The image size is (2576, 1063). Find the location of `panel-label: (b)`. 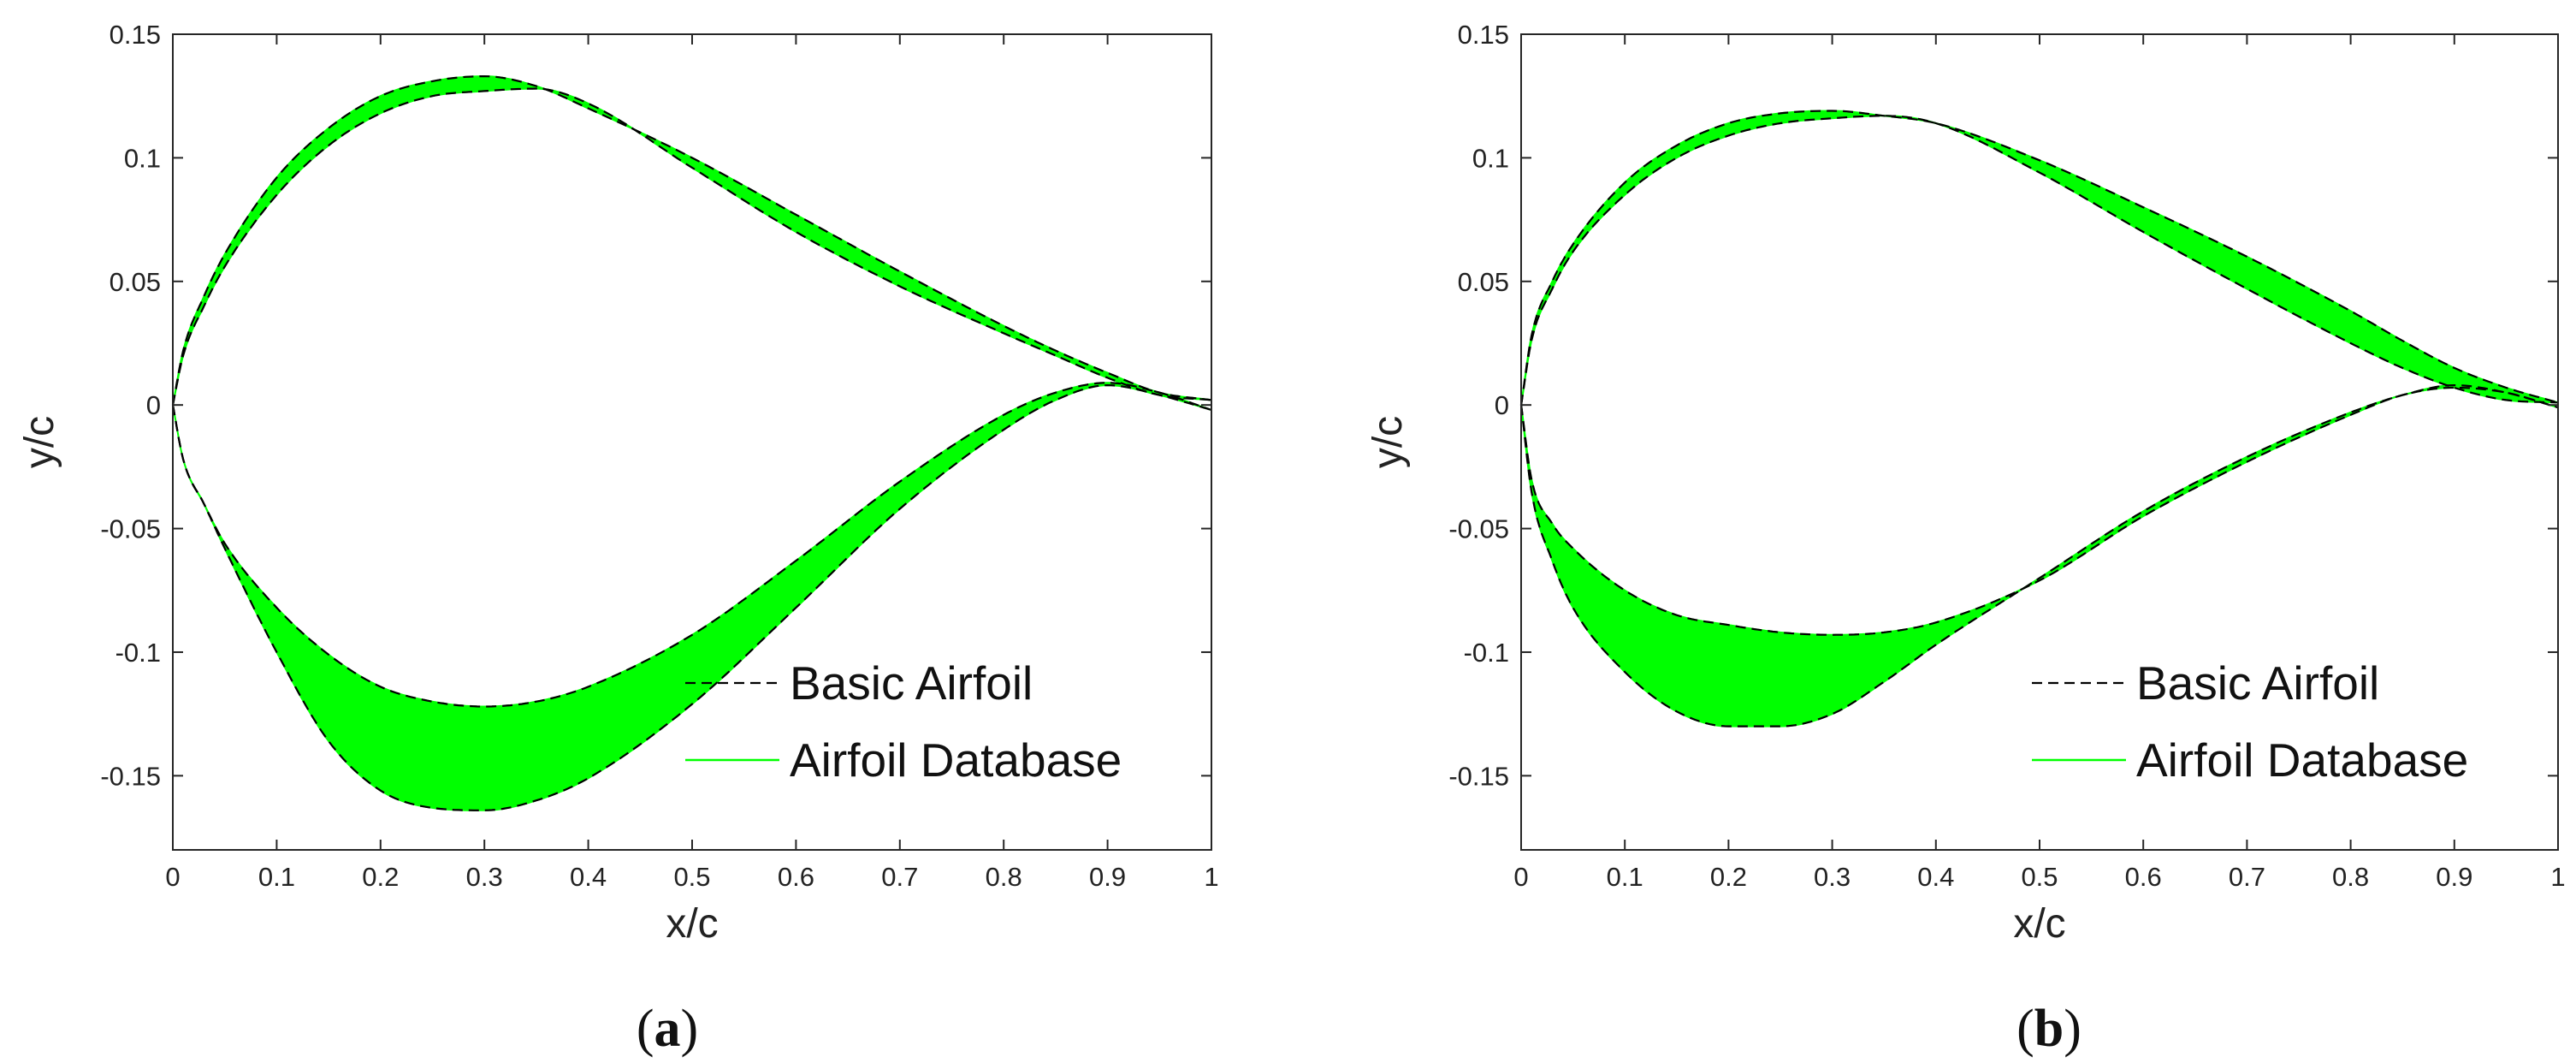

panel-label: (b) is located at coordinates (2049, 1029).